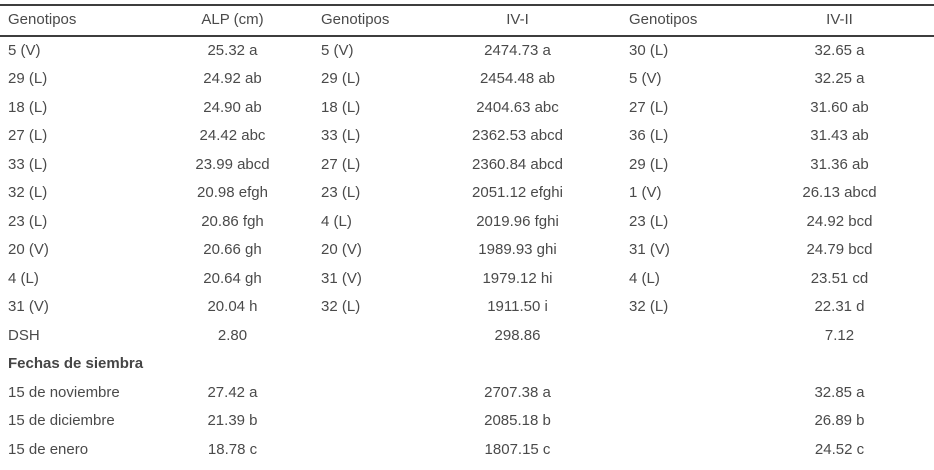 This screenshot has width=934, height=470. I want to click on table-row: 15 de noviembre 27.42 a 2707.38 a 32.85 a, so click(467, 393).